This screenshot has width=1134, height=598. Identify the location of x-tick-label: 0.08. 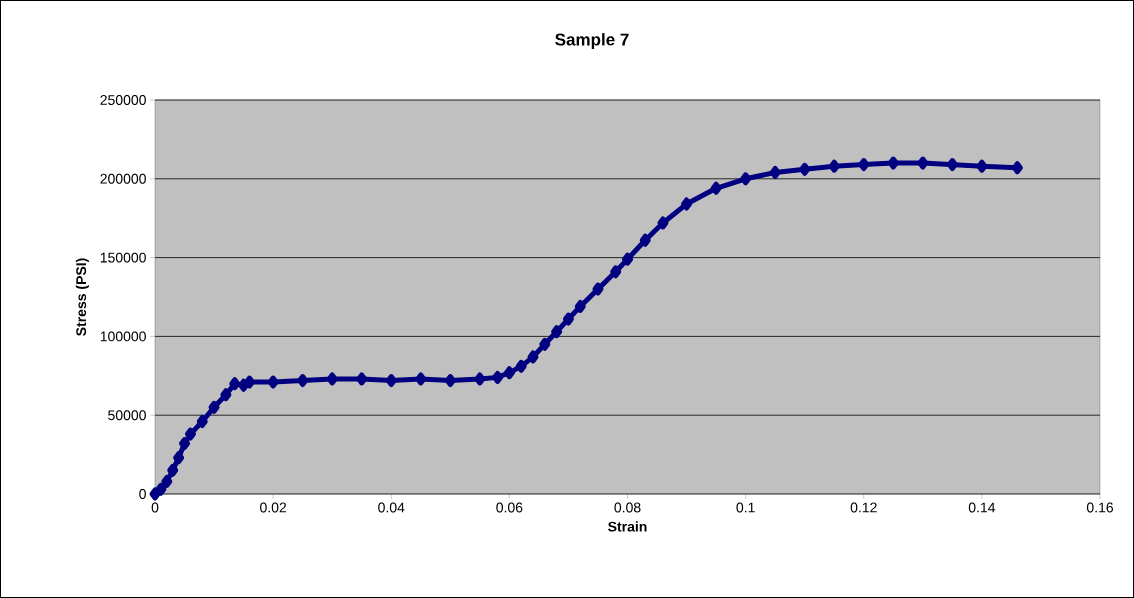
(627, 507).